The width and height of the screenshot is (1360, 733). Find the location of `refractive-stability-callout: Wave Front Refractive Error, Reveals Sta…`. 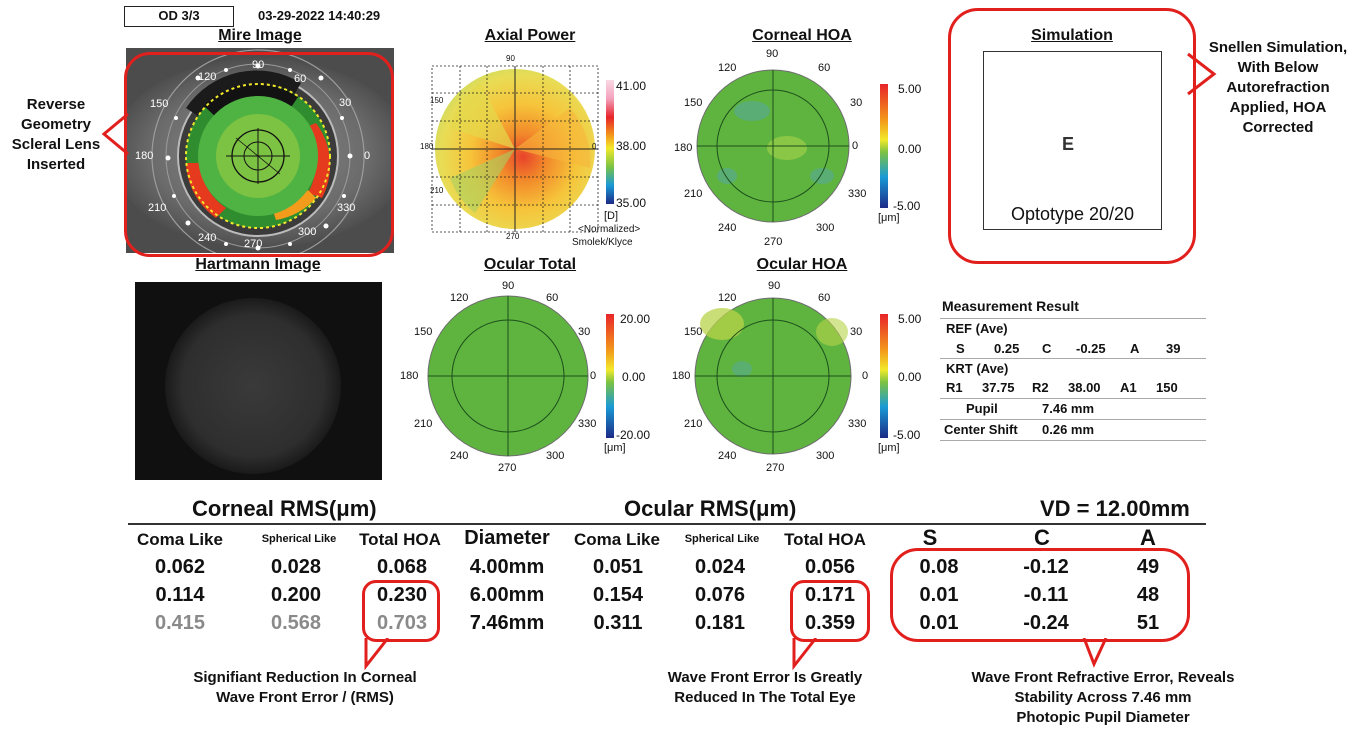

refractive-stability-callout: Wave Front Refractive Error, Reveals Sta… is located at coordinates (1103, 697).